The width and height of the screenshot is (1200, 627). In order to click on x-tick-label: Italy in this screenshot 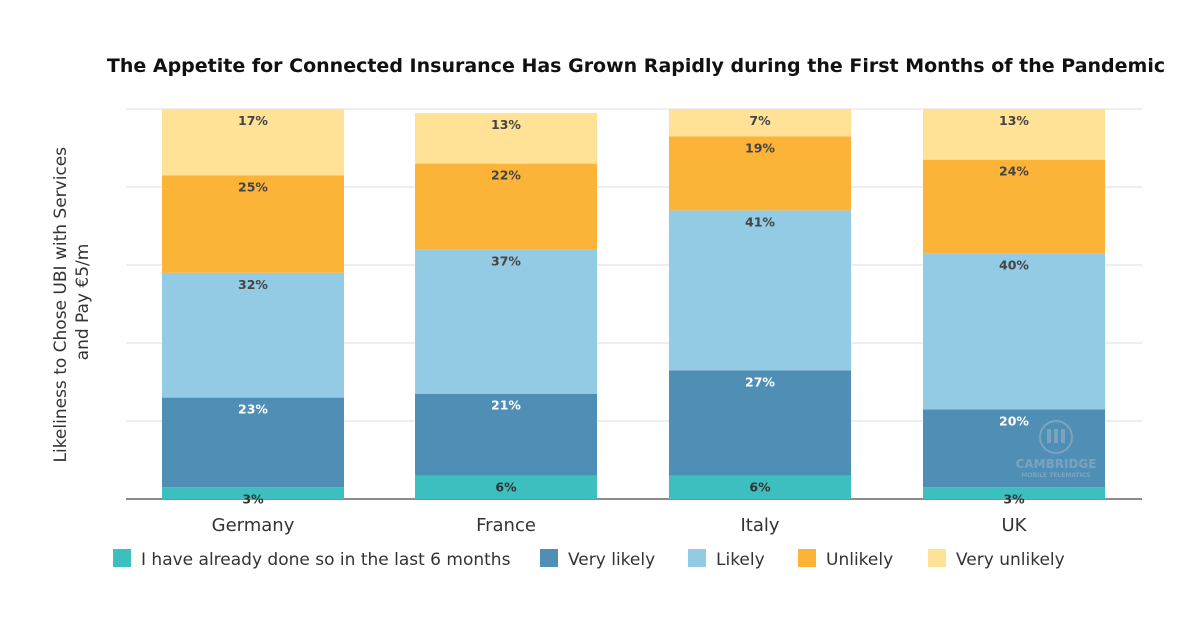, I will do `click(759, 525)`.